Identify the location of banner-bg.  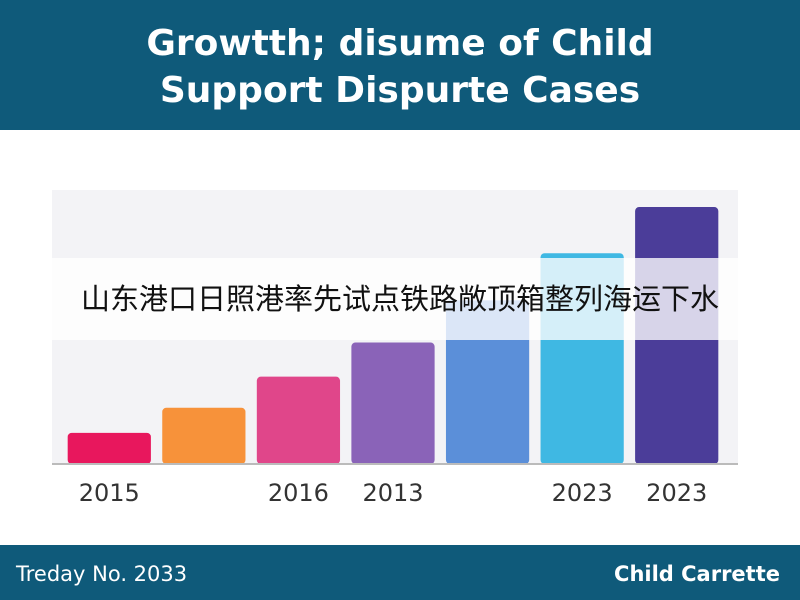
(400, 299).